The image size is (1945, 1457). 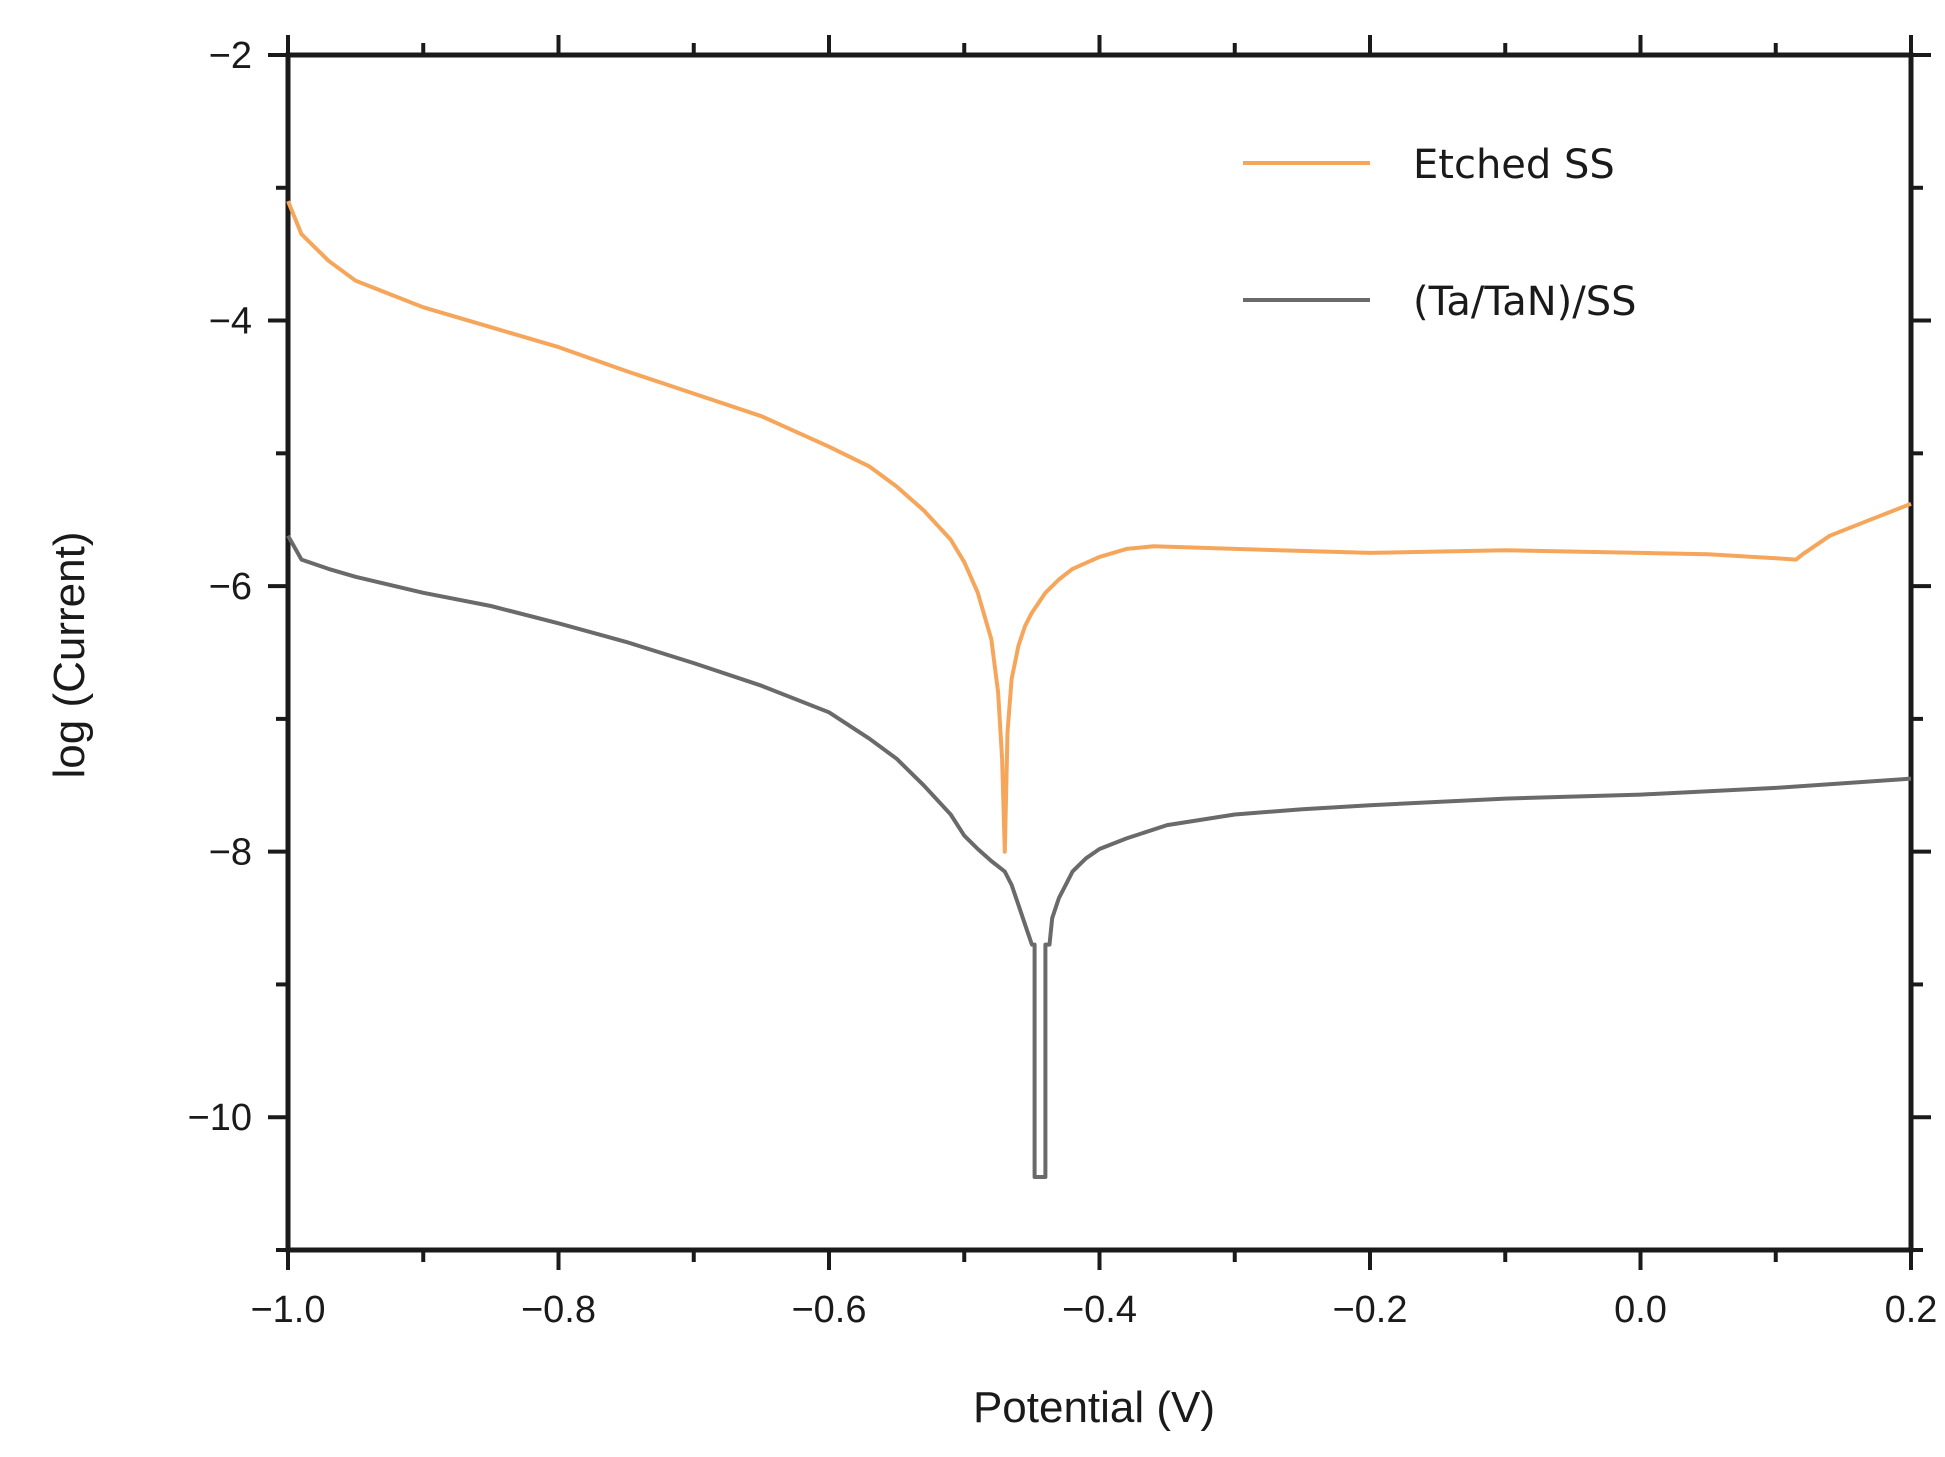 I want to click on y-tick-label: −10, so click(x=220, y=1118).